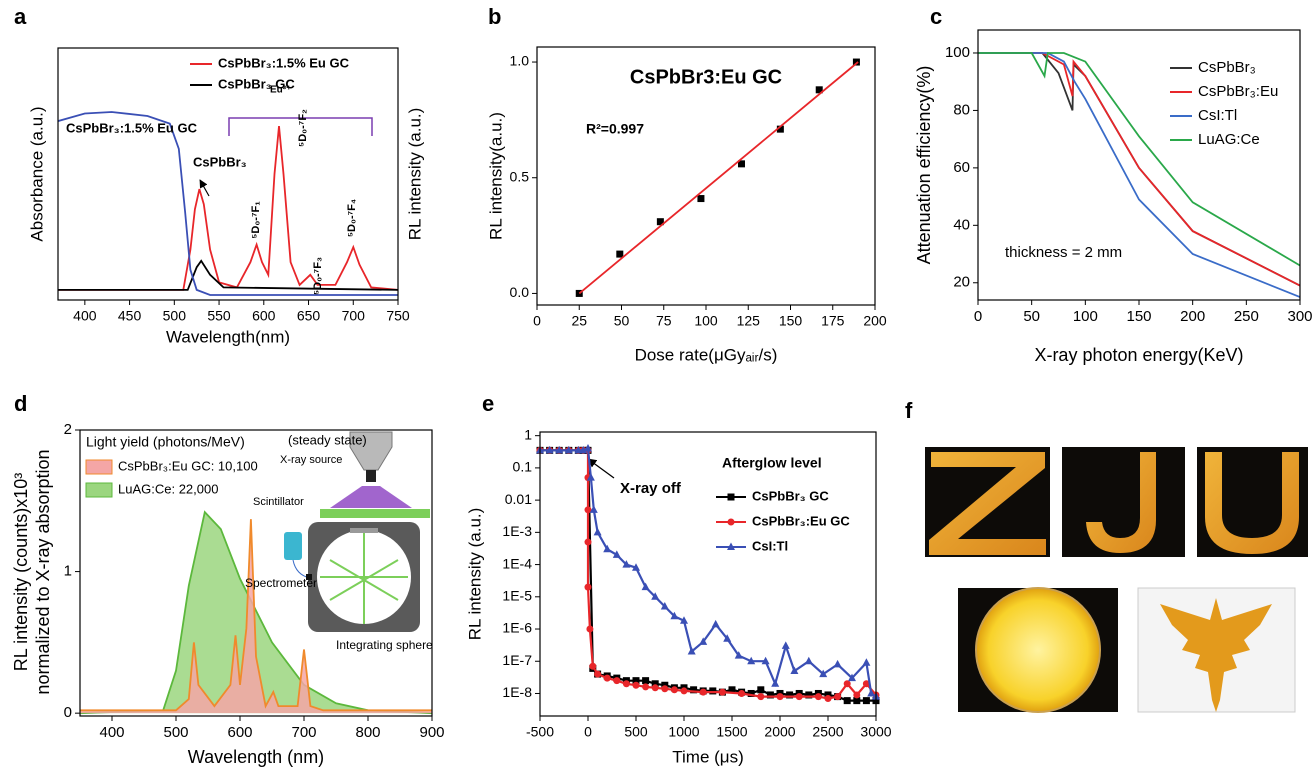 This screenshot has height=771, width=1315. What do you see at coordinates (772, 463) in the screenshot?
I see `legend-title: Afterglow level` at bounding box center [772, 463].